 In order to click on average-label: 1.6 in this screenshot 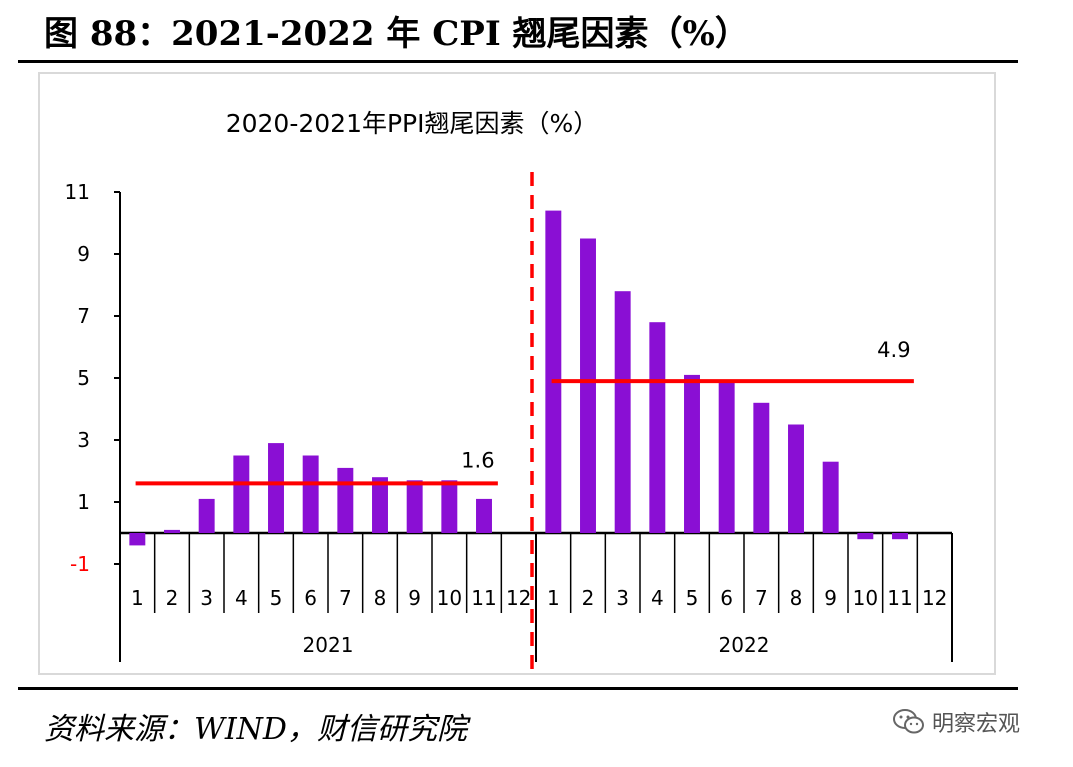, I will do `click(477, 460)`.